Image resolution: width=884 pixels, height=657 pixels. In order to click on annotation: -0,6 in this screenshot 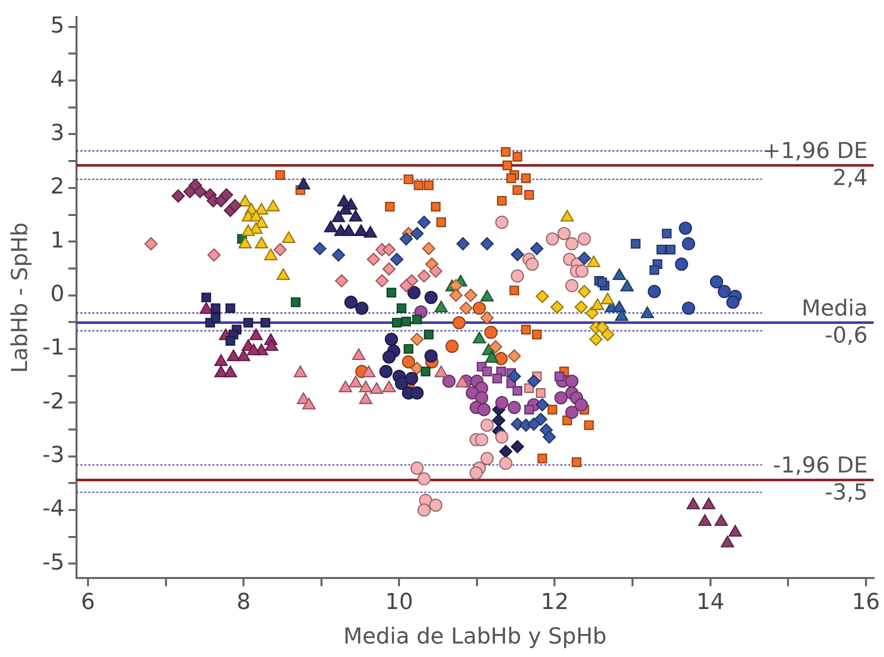, I will do `click(846, 335)`.